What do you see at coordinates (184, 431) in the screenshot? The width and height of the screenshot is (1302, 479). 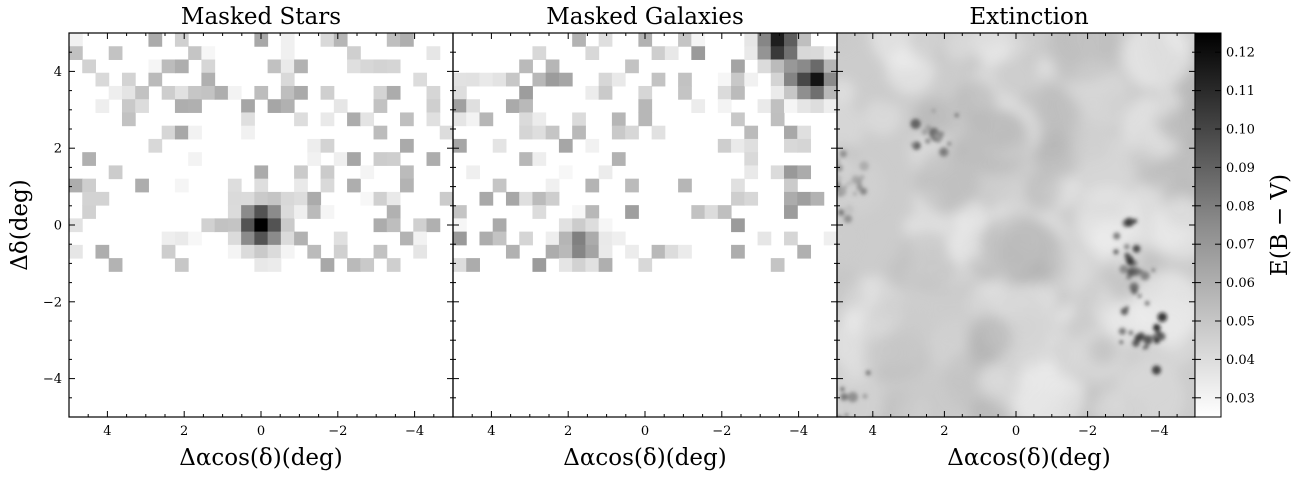 I see `x-tick-label: 2` at bounding box center [184, 431].